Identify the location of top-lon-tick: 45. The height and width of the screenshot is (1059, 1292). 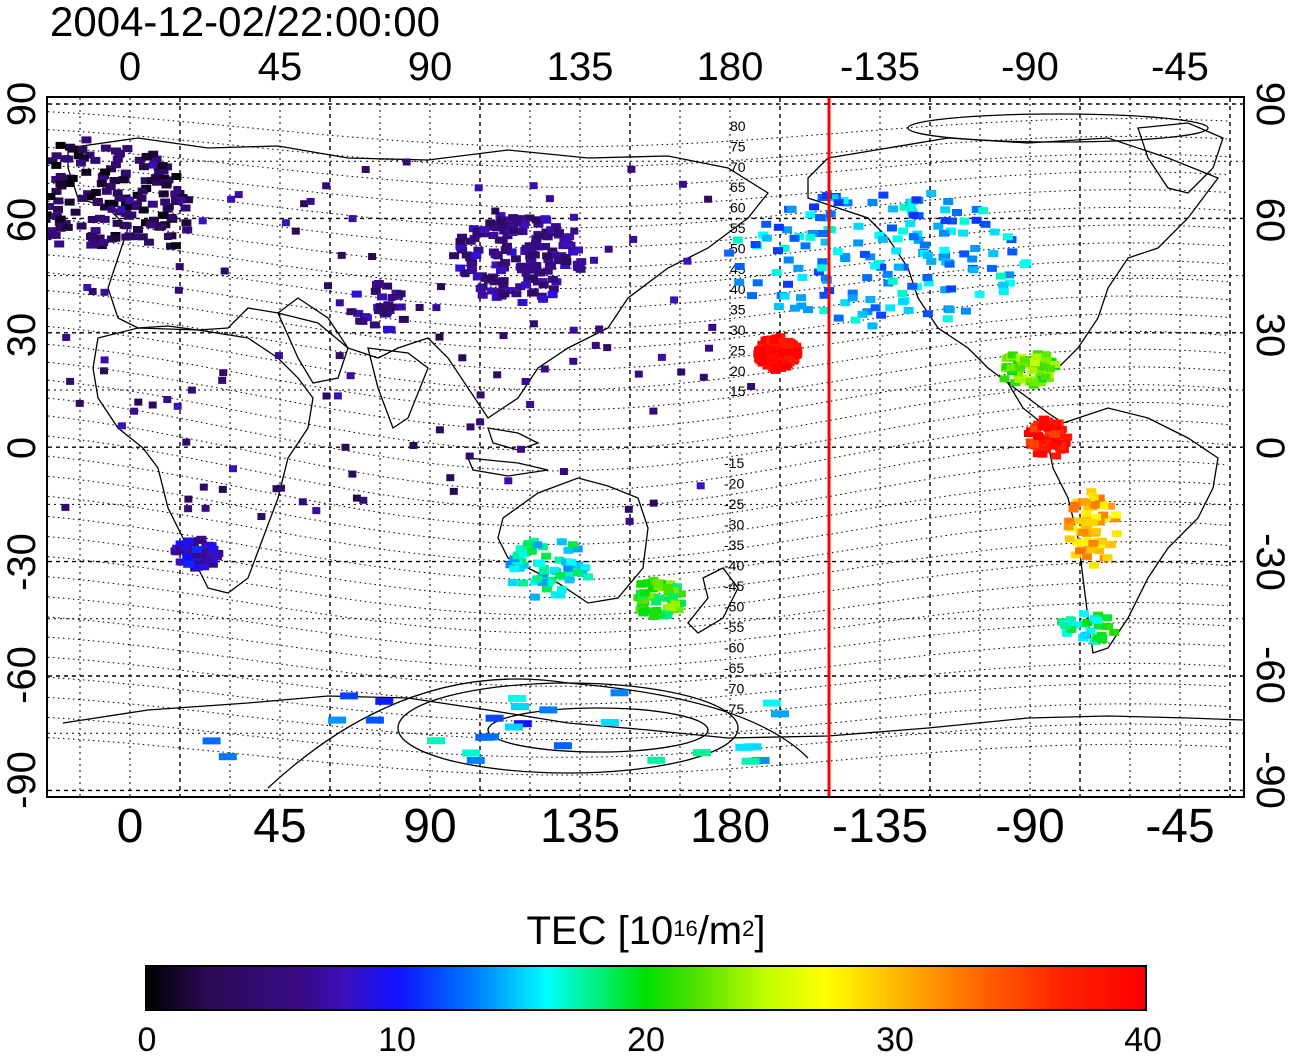
(280, 67).